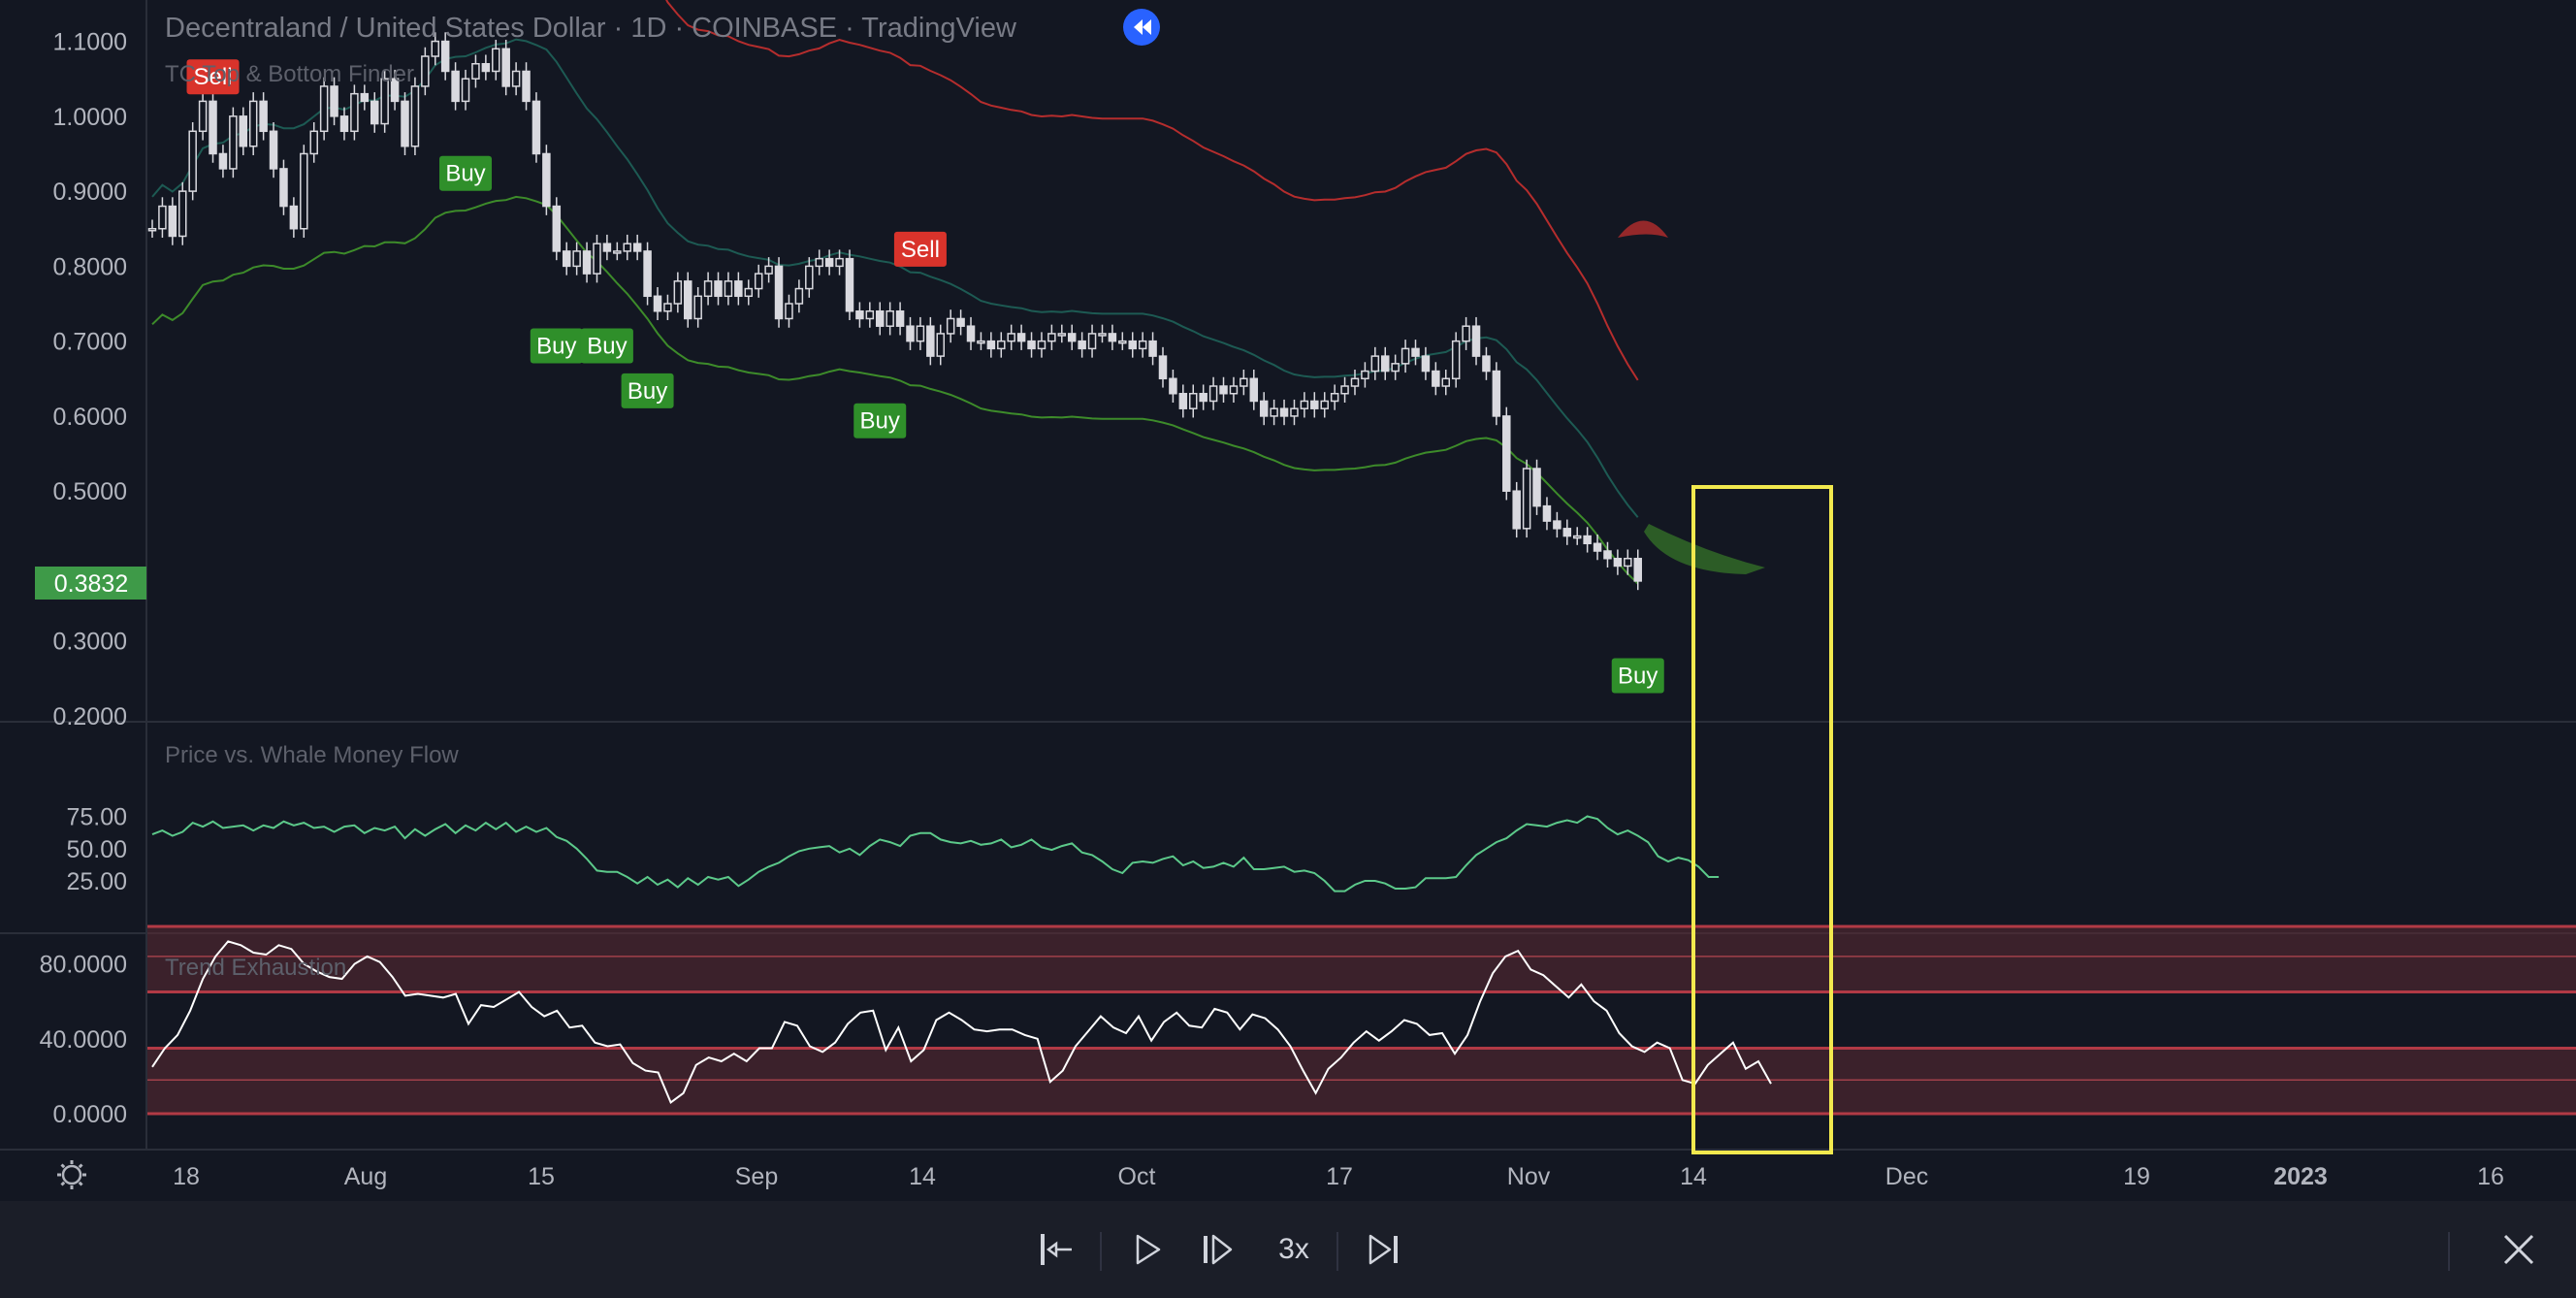 The width and height of the screenshot is (2576, 1298). I want to click on price-axis-tick: 0.8000, so click(90, 266).